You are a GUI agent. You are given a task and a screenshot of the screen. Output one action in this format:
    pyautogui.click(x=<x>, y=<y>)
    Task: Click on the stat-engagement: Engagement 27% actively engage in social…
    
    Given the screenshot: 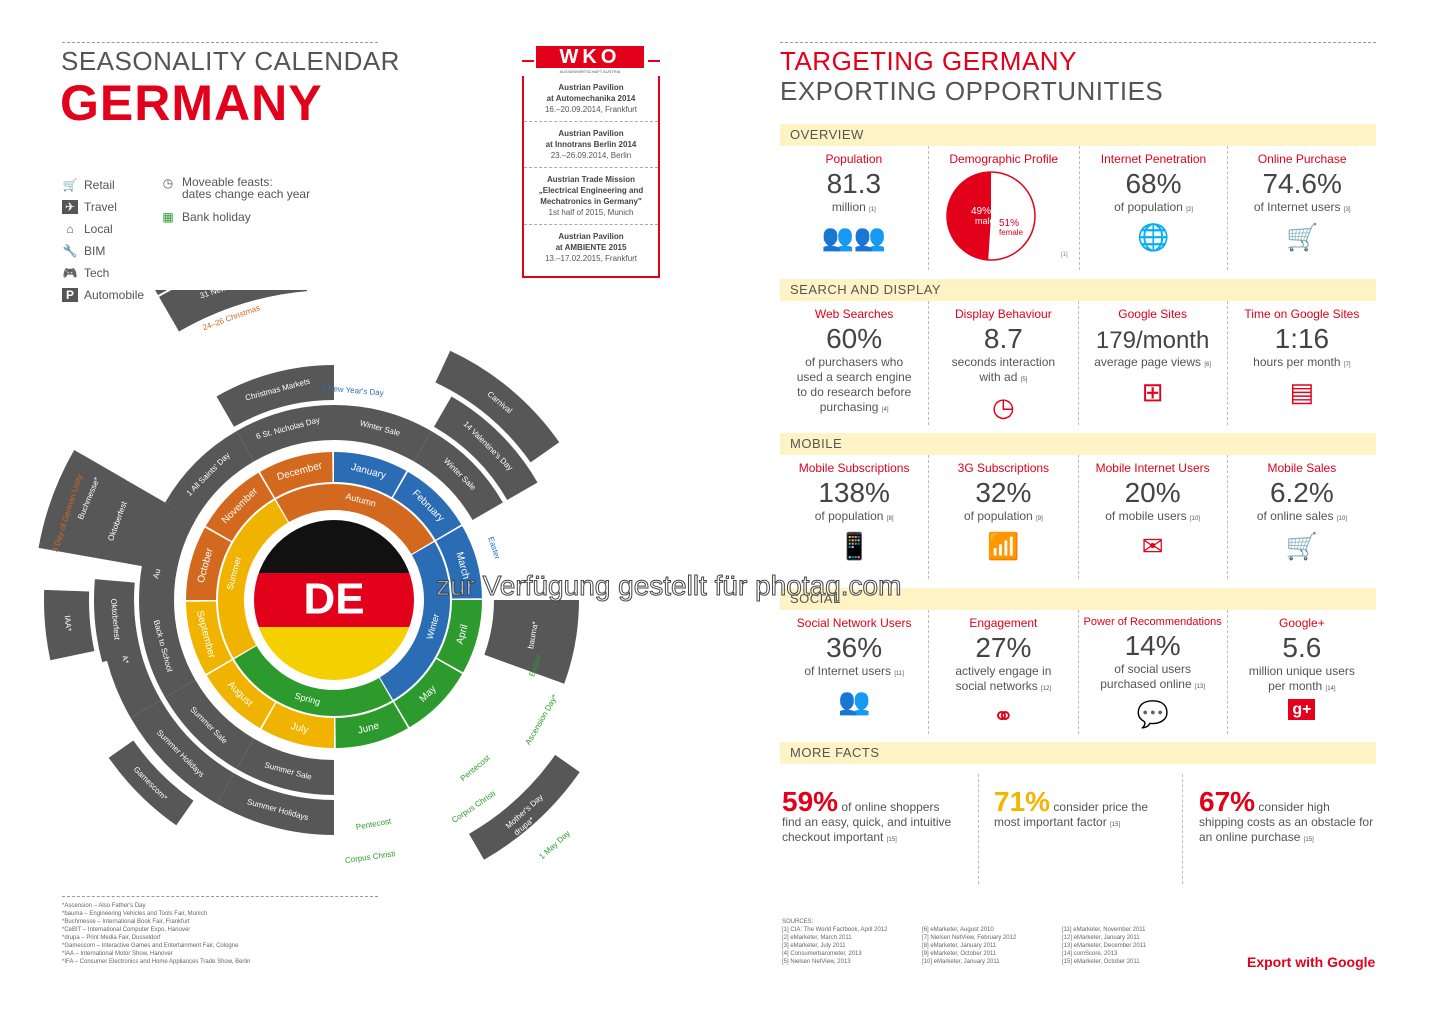 What is the action you would take?
    pyautogui.click(x=1004, y=672)
    